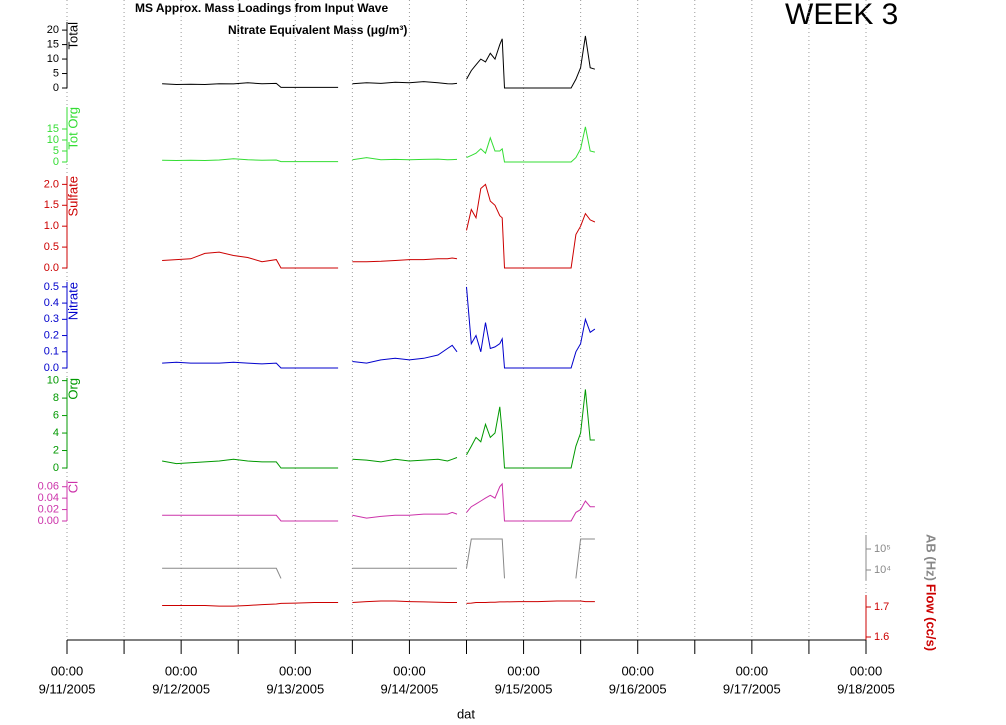 The height and width of the screenshot is (725, 1006). What do you see at coordinates (51, 335) in the screenshot?
I see `y-tick-label: 0.2` at bounding box center [51, 335].